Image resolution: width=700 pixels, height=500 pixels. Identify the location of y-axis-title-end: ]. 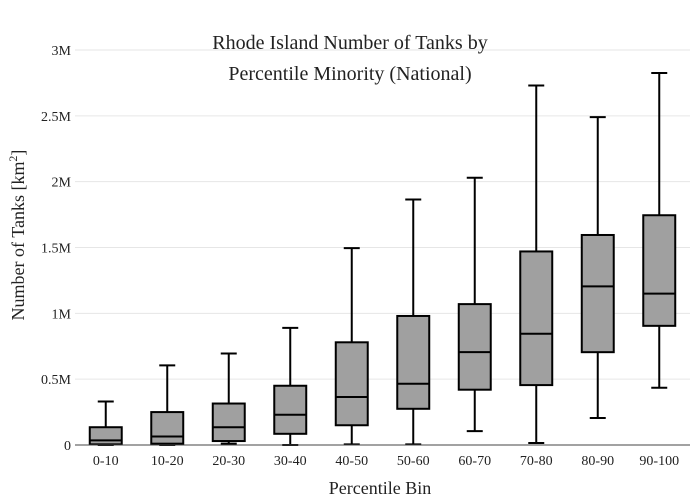
(18, 153).